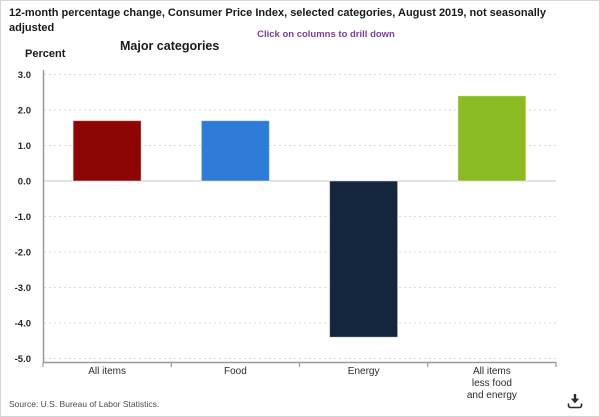  I want to click on y-tick-label: 1.0, so click(24, 146).